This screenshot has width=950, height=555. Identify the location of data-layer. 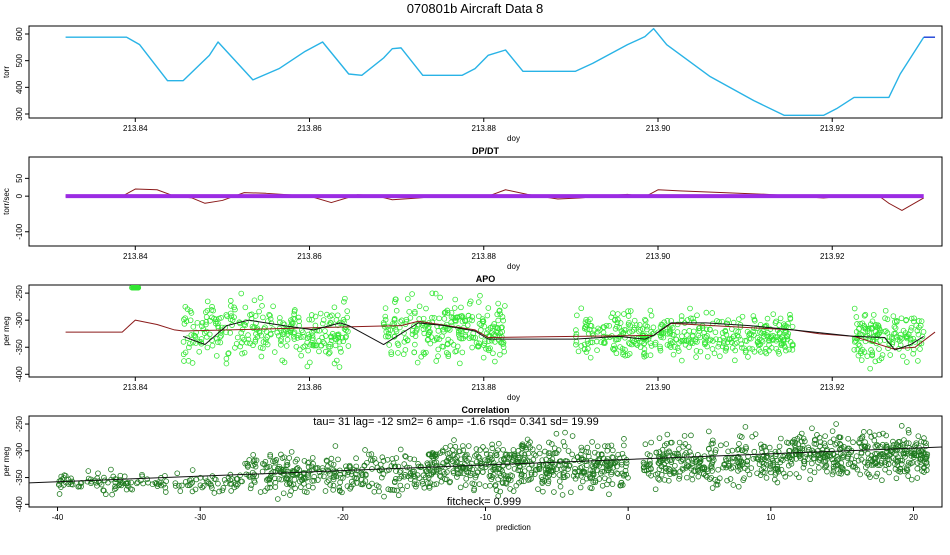
(485, 461).